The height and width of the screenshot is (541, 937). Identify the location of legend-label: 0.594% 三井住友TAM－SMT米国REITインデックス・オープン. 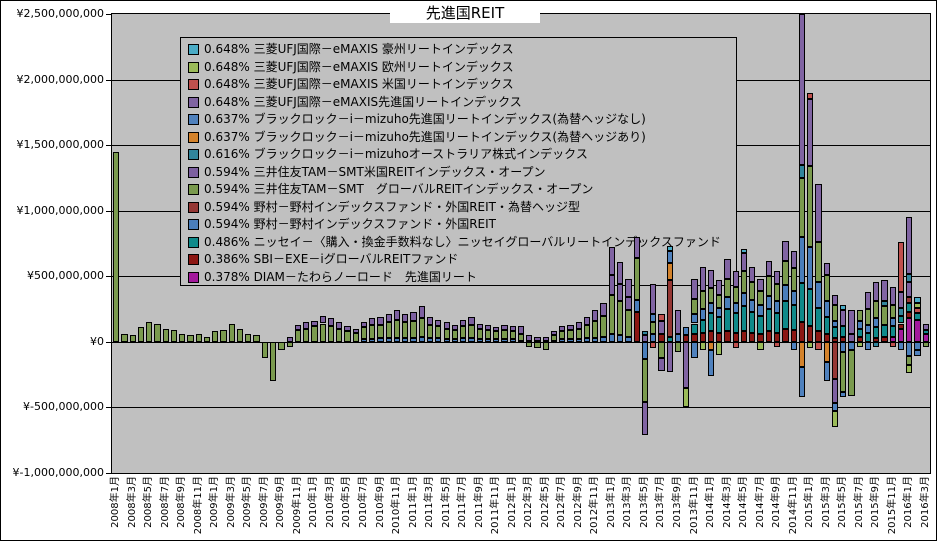
(375, 171).